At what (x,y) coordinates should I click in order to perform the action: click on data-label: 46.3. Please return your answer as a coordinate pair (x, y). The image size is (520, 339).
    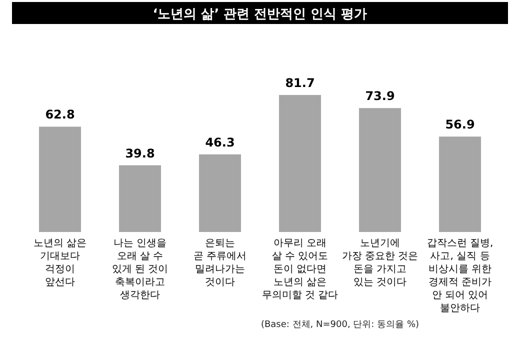
    Looking at the image, I should click on (220, 142).